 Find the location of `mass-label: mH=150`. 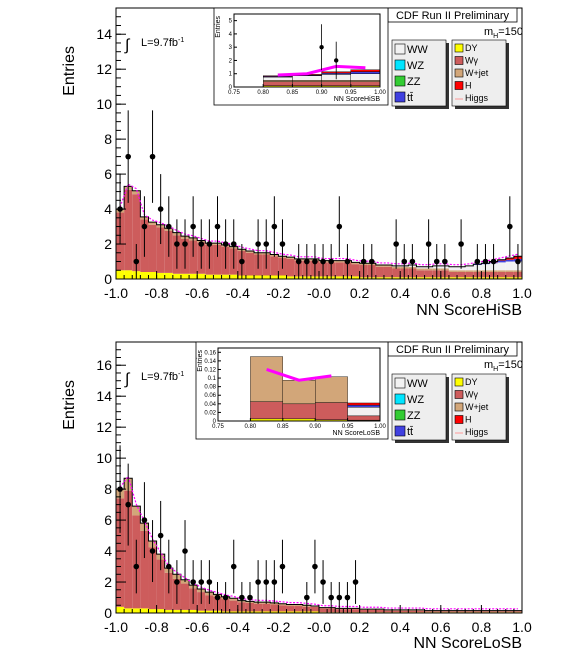

mass-label: mH=150 is located at coordinates (503, 366).